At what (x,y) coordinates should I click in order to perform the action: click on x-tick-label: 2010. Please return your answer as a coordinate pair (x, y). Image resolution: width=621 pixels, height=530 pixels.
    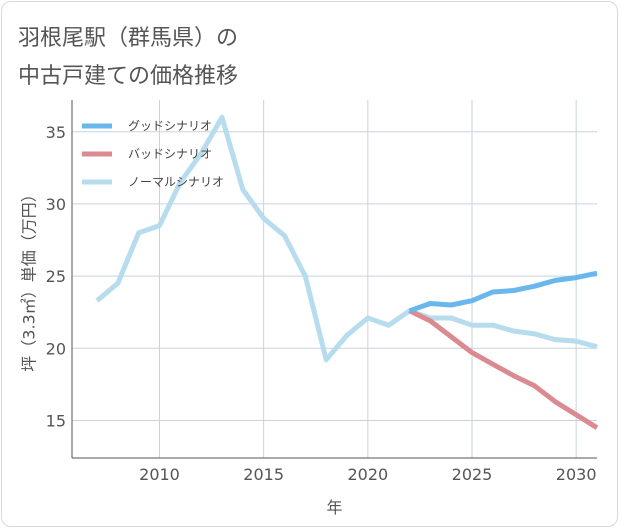
    Looking at the image, I should click on (159, 474).